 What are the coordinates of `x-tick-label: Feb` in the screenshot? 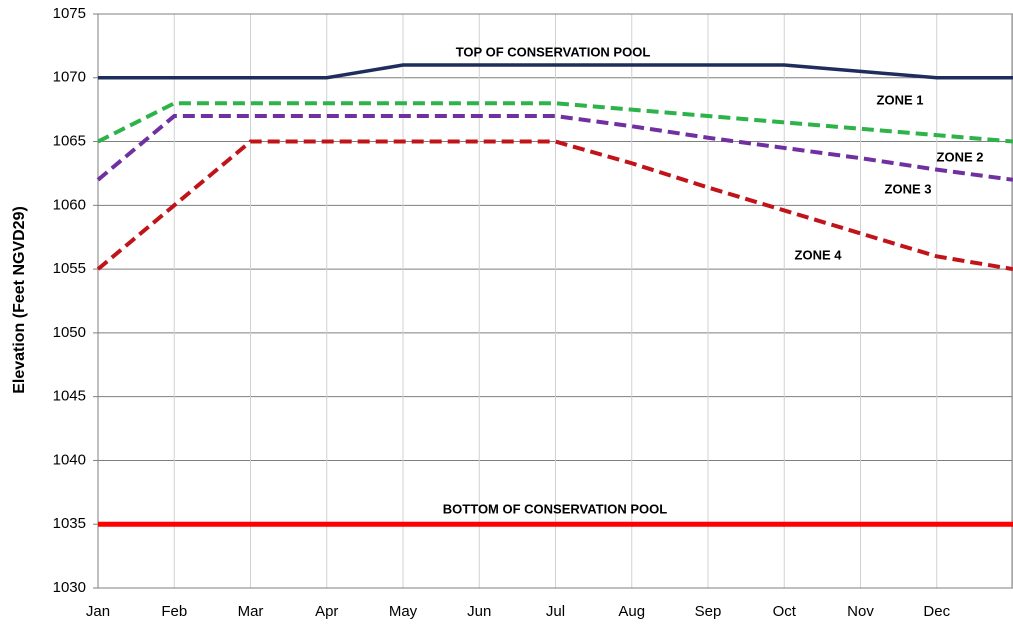 It's located at (174, 611).